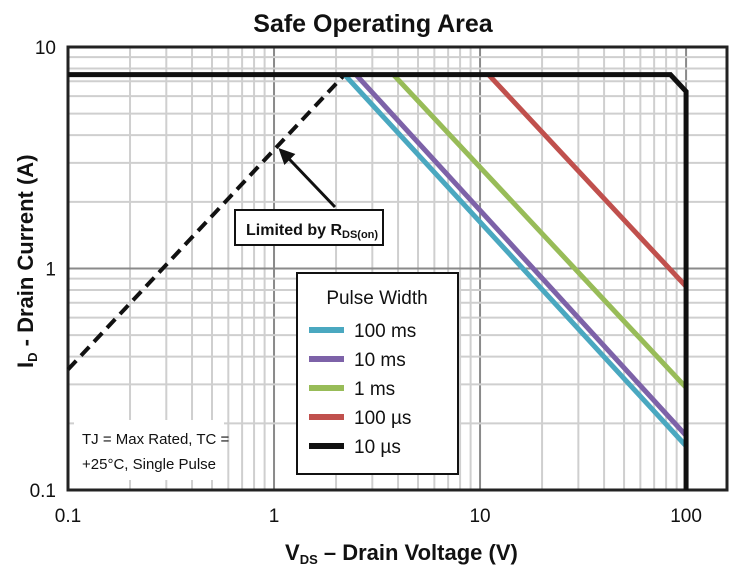 Image resolution: width=747 pixels, height=575 pixels. Describe the element at coordinates (380, 360) in the screenshot. I see `legend-label: 10 ms` at that location.